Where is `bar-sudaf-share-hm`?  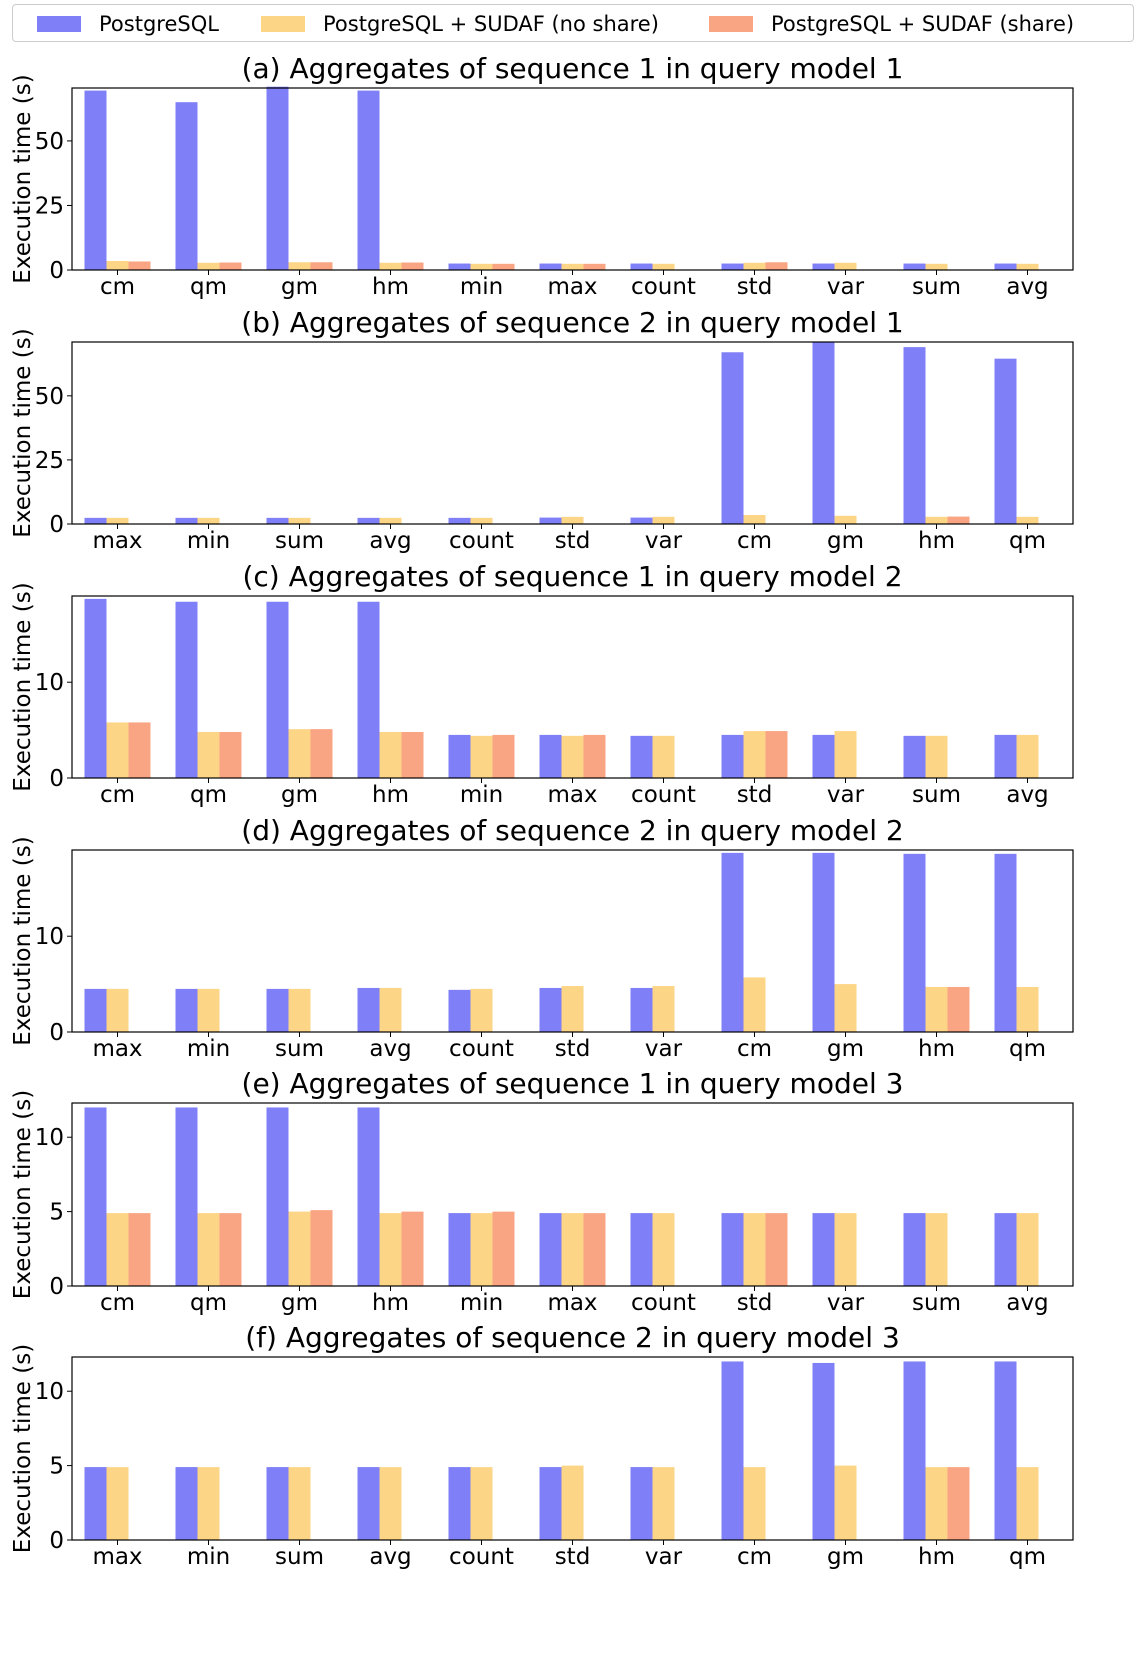
bar-sudaf-share-hm is located at coordinates (958, 1009).